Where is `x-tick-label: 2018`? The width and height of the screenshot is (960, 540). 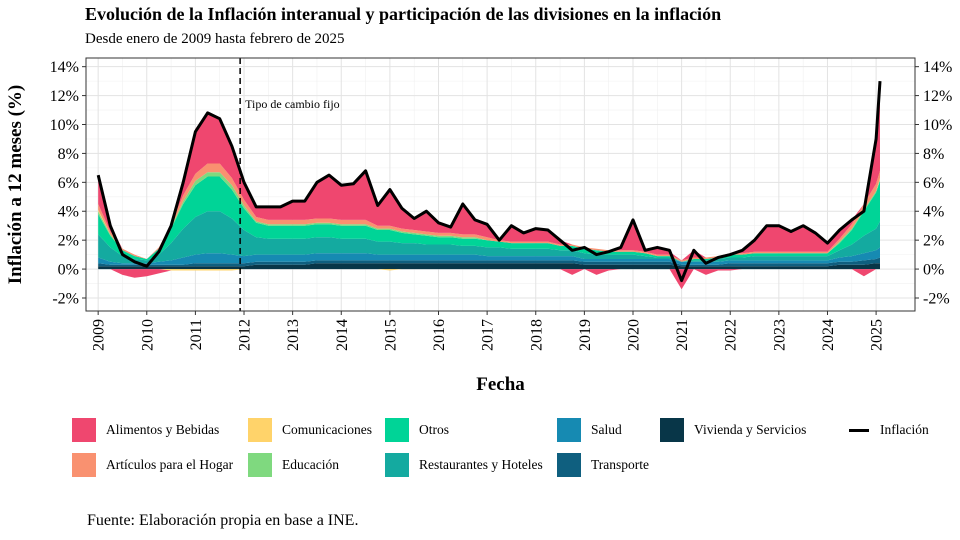
x-tick-label: 2018 is located at coordinates (536, 335).